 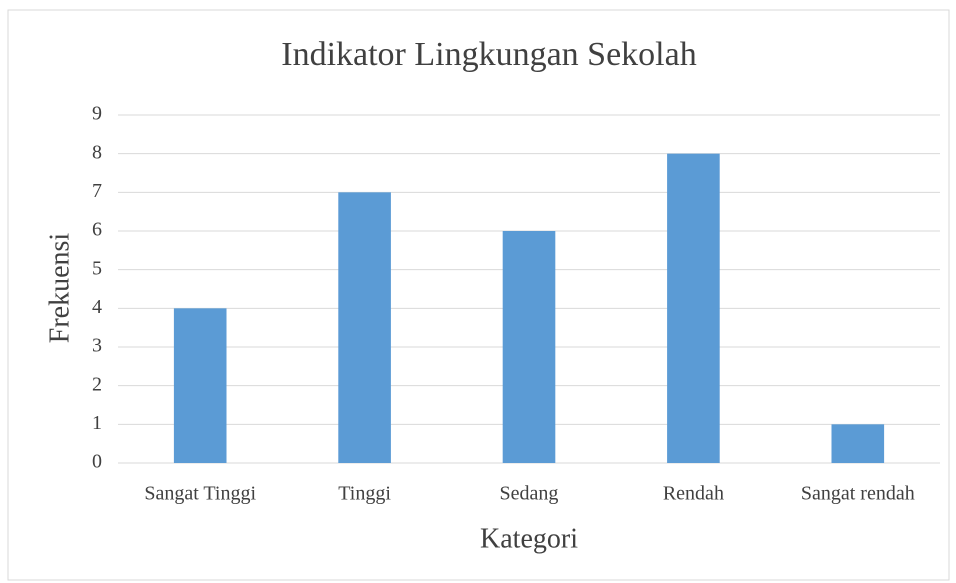 I want to click on x-tick-label: Rendah, so click(x=693, y=494).